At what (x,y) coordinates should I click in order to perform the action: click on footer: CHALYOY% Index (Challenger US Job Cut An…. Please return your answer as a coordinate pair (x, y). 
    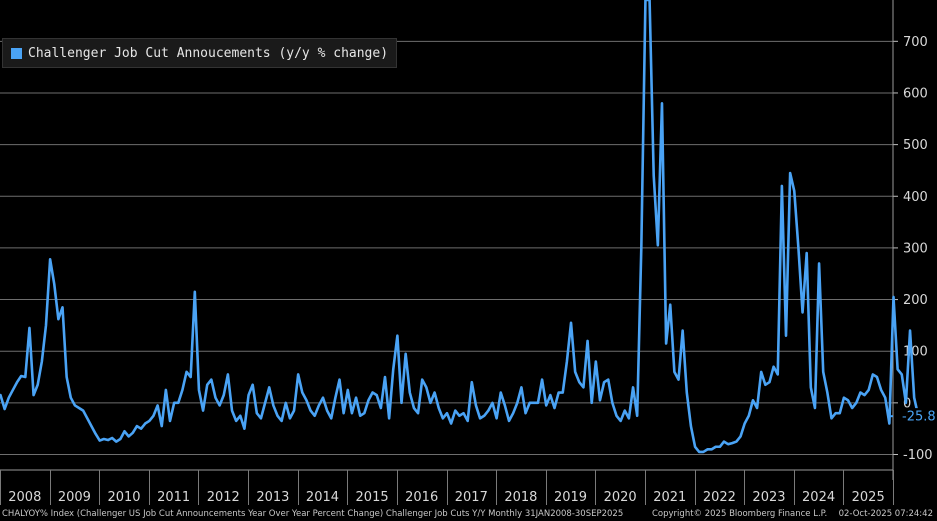
    Looking at the image, I should click on (468, 514).